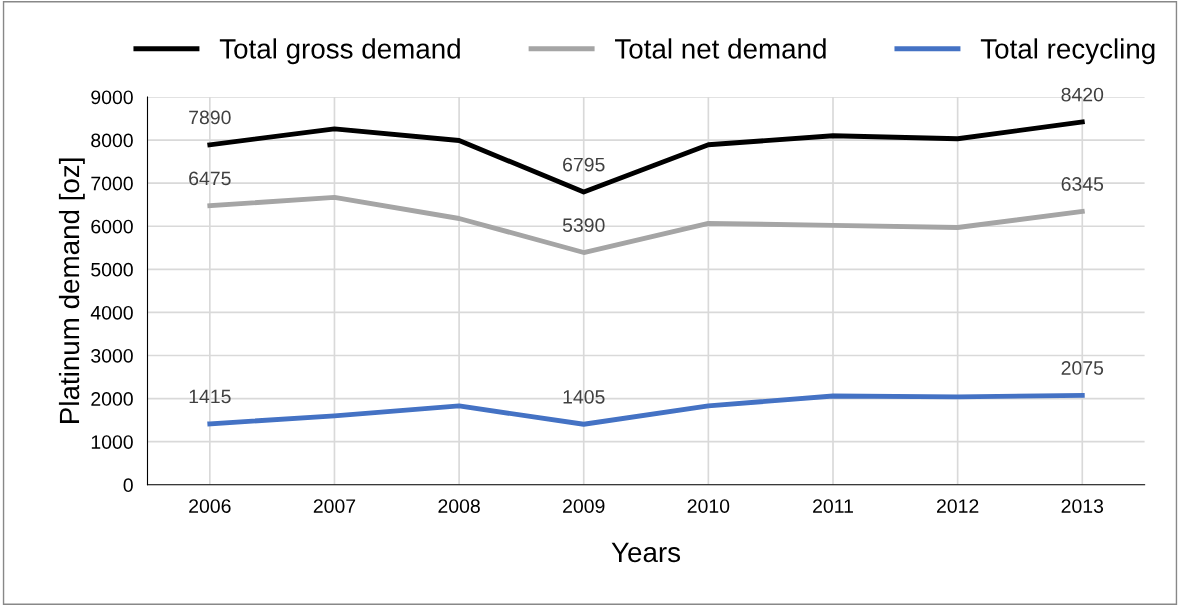 This screenshot has height=606, width=1180. What do you see at coordinates (210, 117) in the screenshot?
I see `data-label: 7890` at bounding box center [210, 117].